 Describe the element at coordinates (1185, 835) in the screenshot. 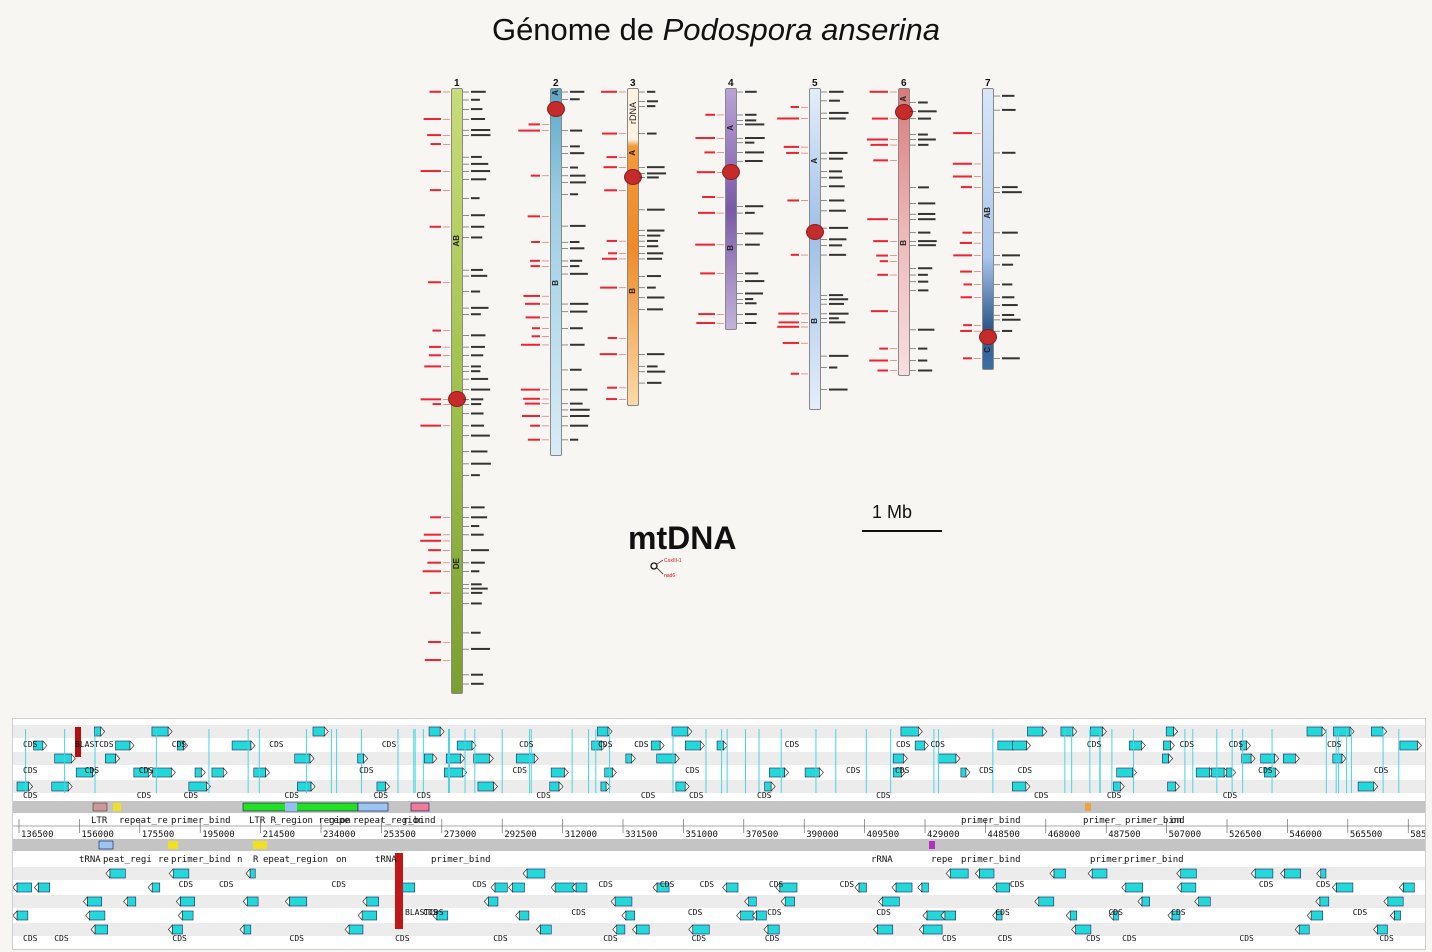

I see `axis-tick-label: 507000` at that location.